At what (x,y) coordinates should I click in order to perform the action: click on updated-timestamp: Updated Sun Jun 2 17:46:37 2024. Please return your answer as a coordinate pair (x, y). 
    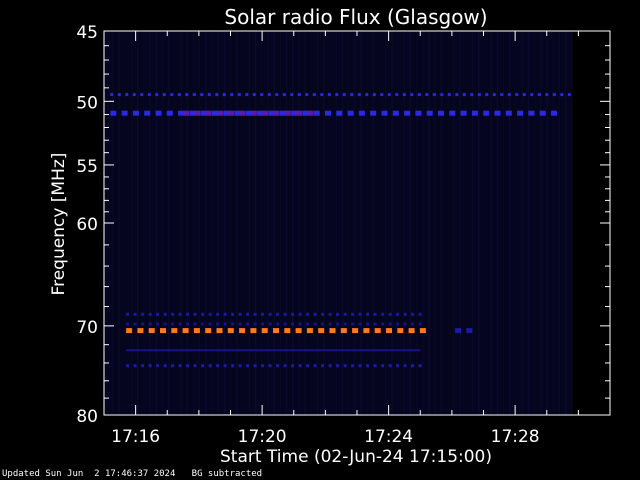
    Looking at the image, I should click on (89, 474).